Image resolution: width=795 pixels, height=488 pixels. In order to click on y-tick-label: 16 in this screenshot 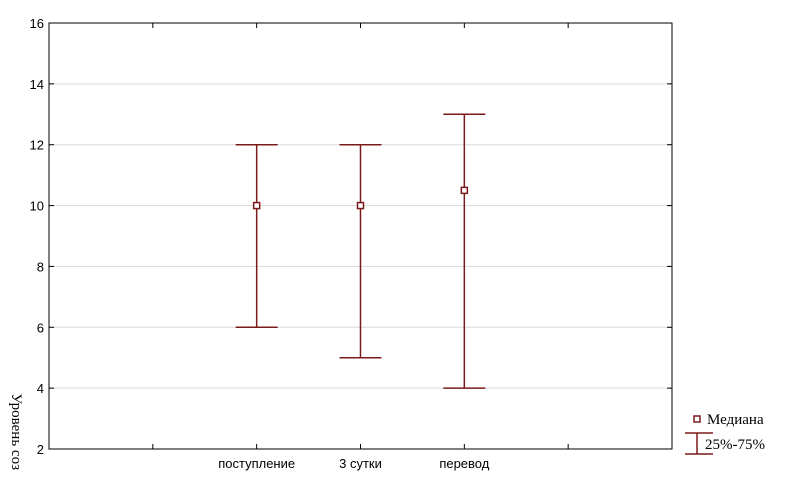, I will do `click(37, 23)`.